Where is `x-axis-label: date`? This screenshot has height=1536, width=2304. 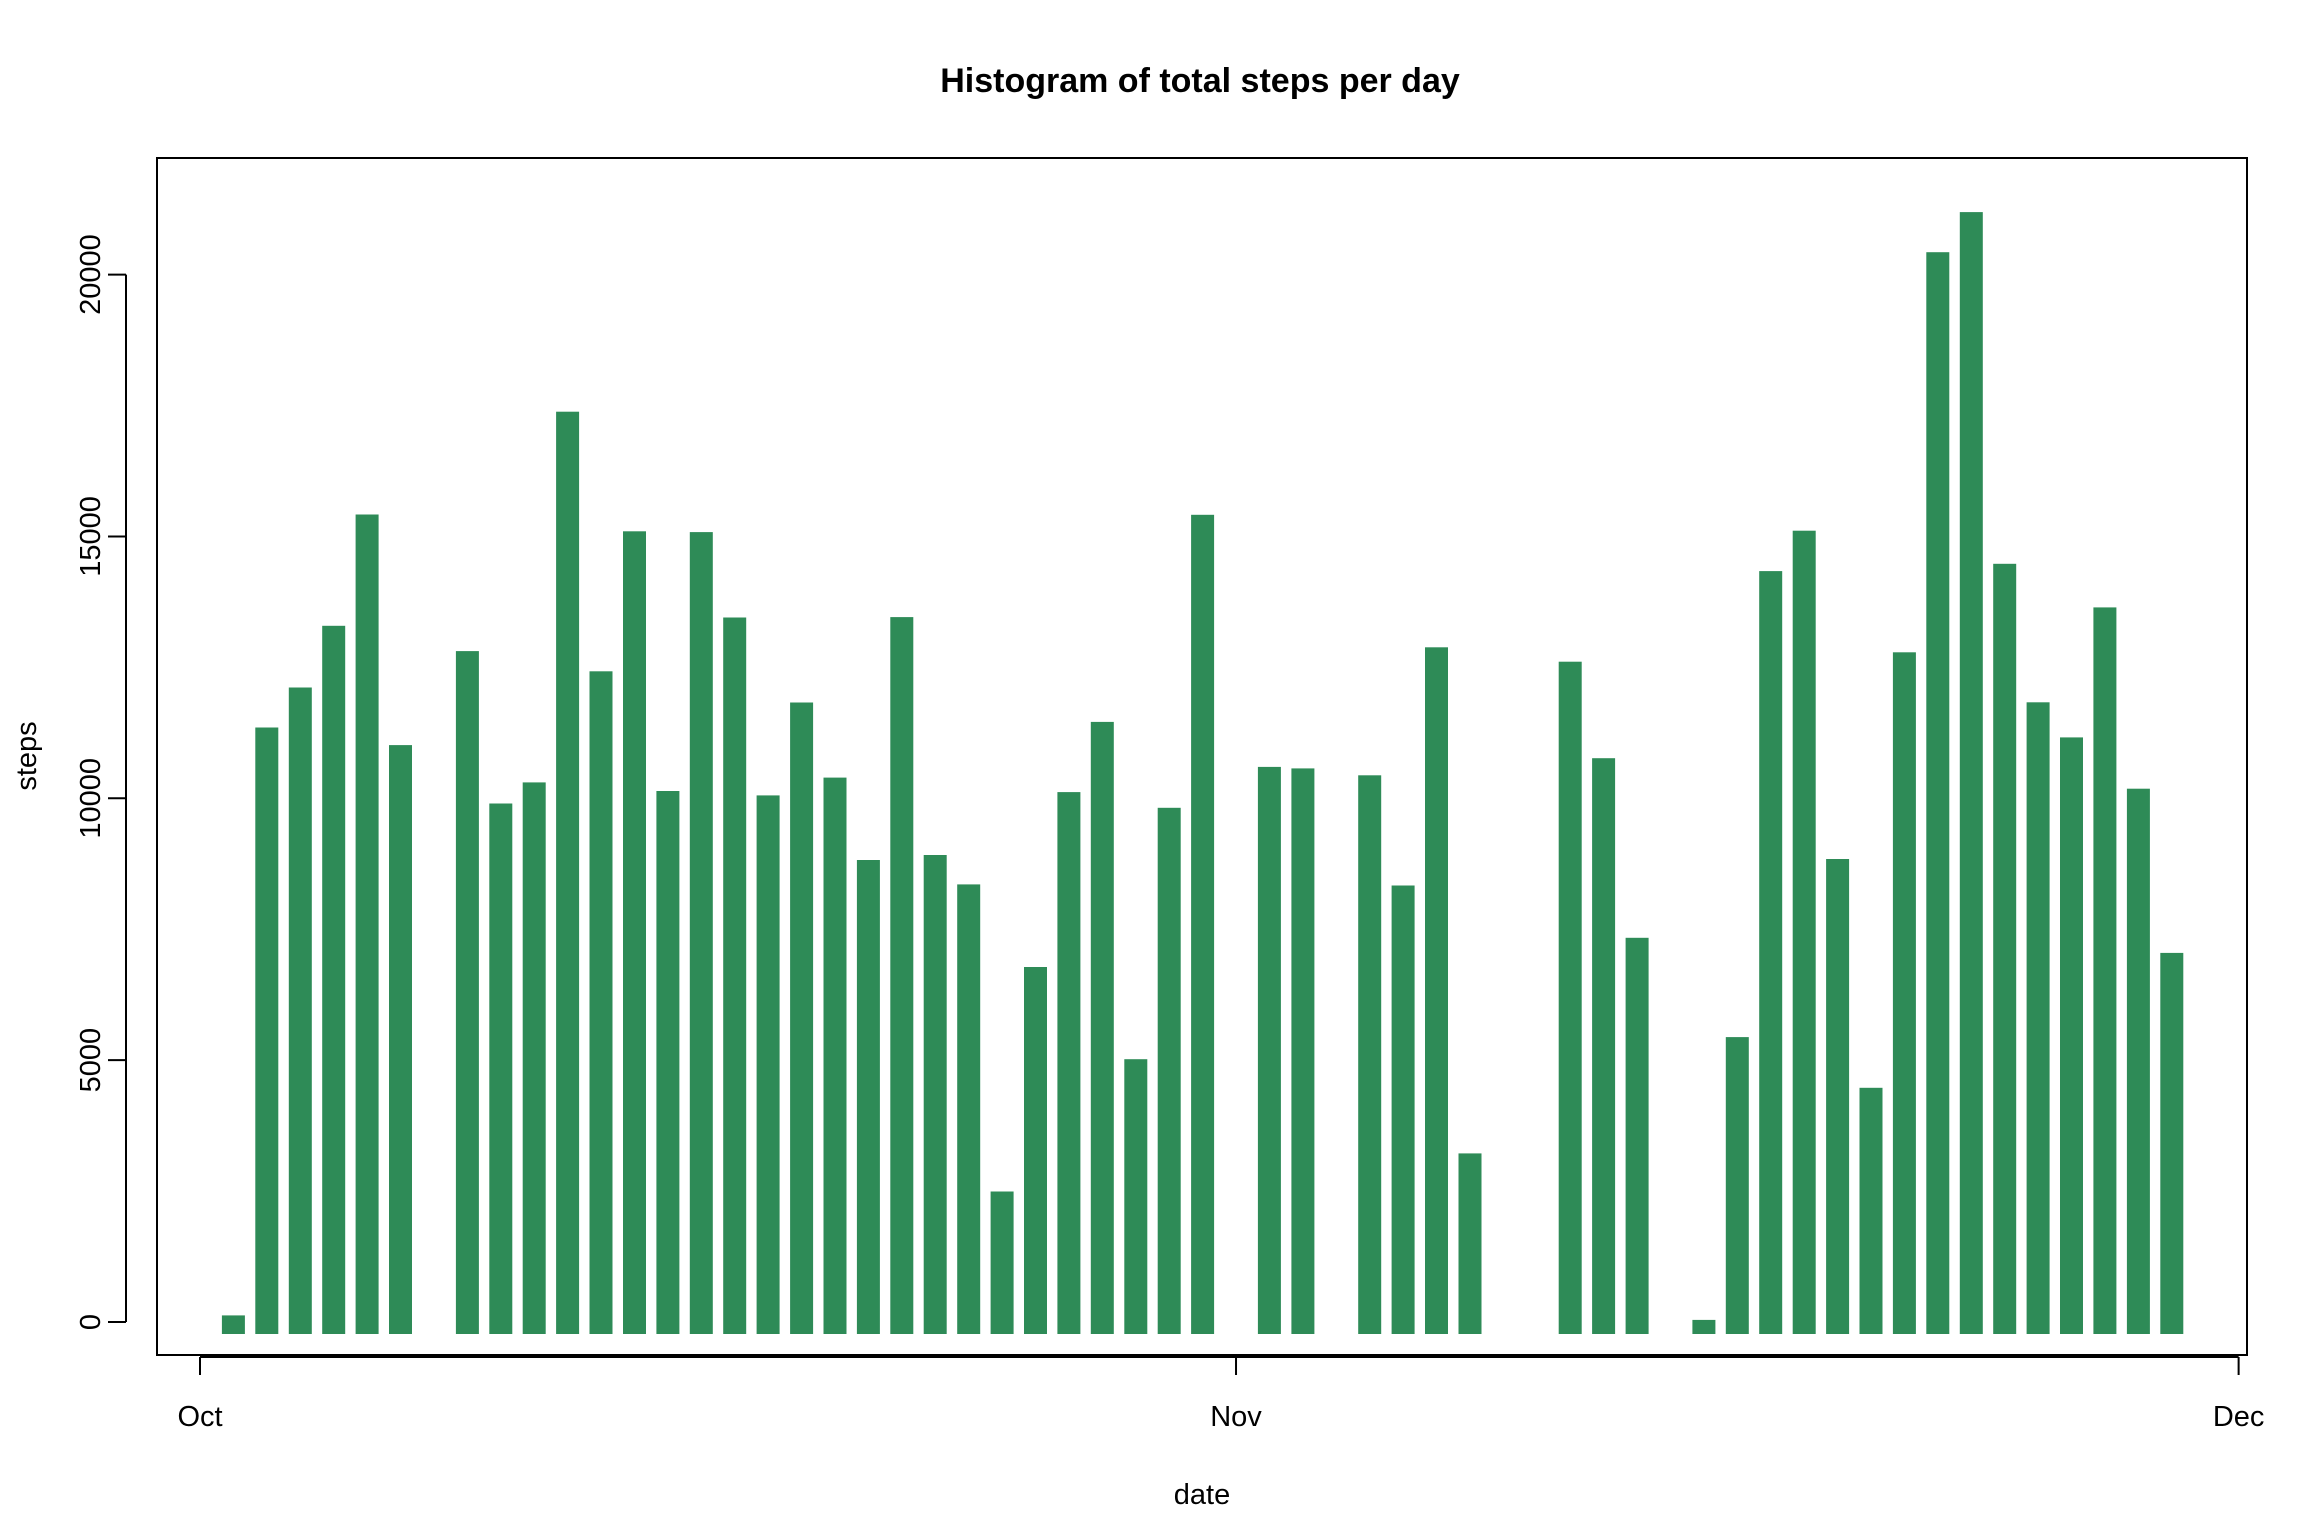
x-axis-label: date is located at coordinates (1202, 1495).